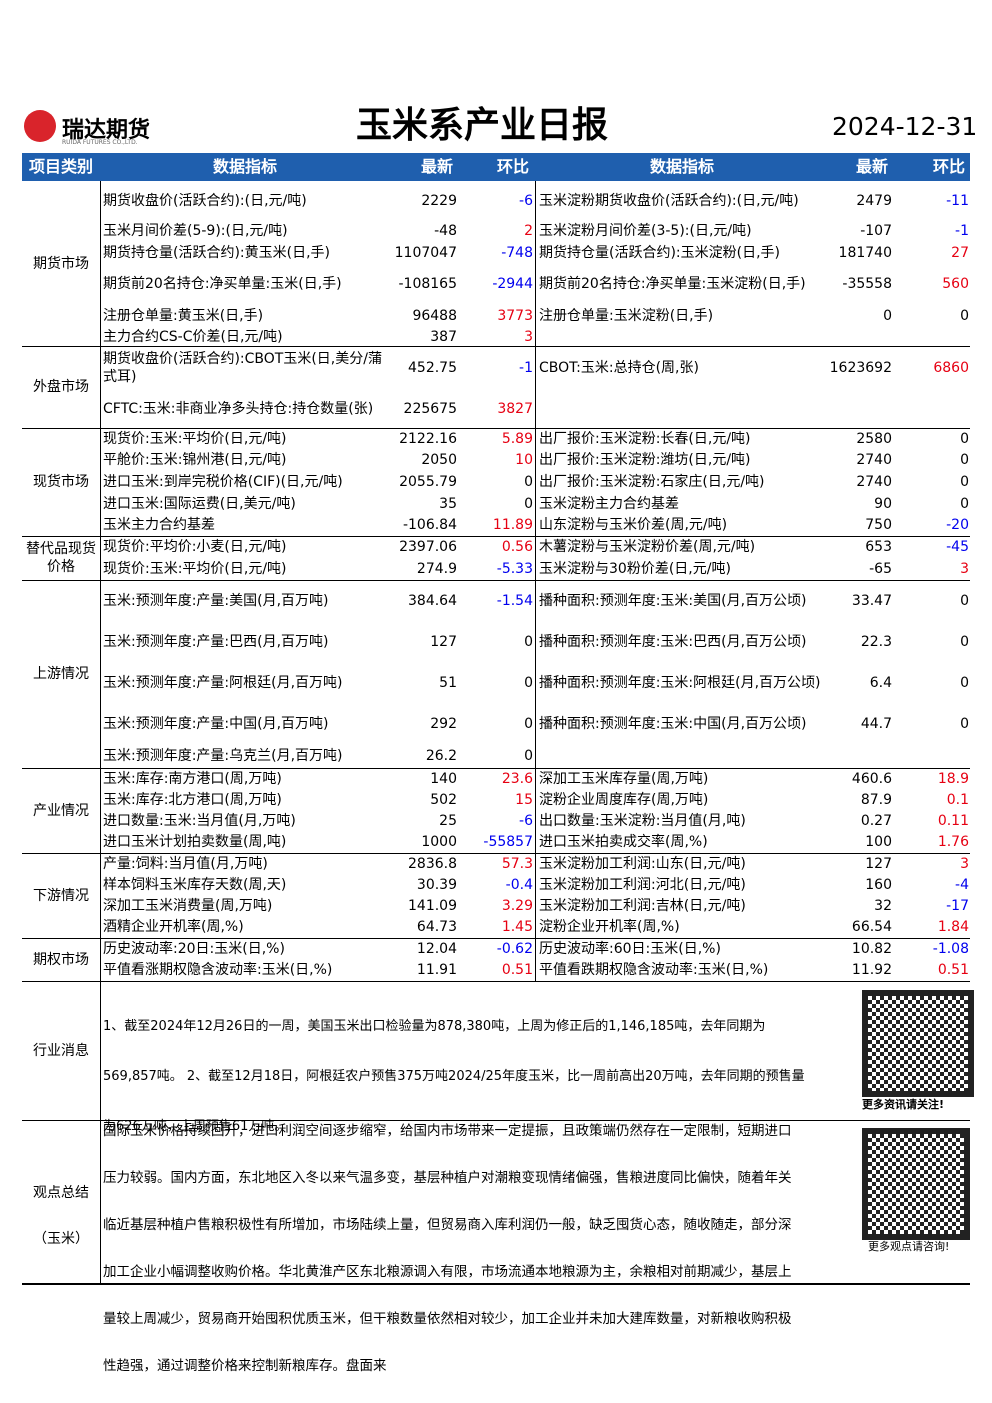 The image size is (992, 1403). I want to click on change-value: 10, so click(524, 460).